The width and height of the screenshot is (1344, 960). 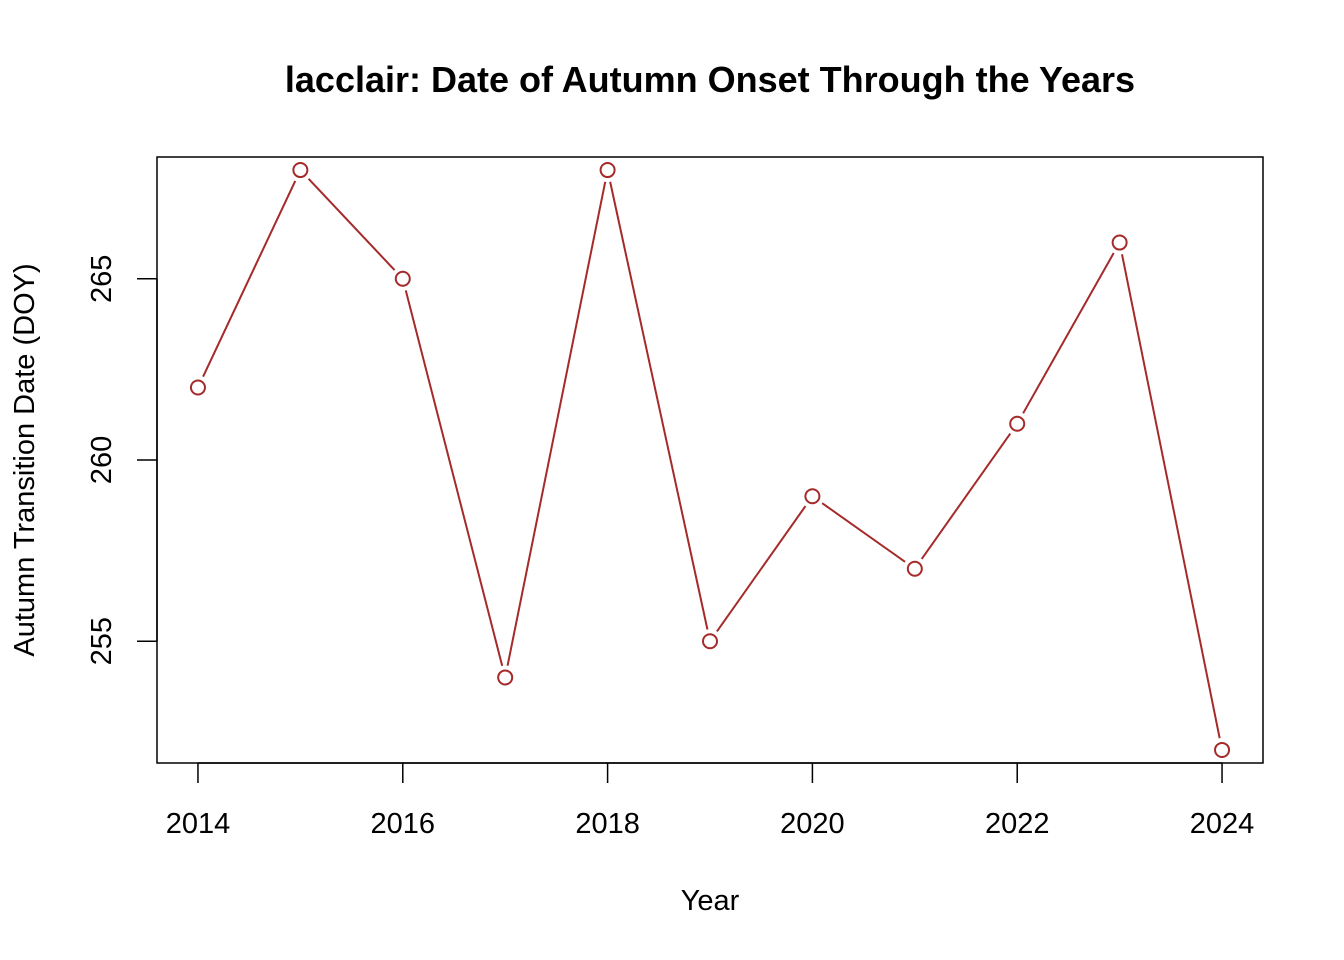 I want to click on x-axis-label: Year, so click(x=710, y=901).